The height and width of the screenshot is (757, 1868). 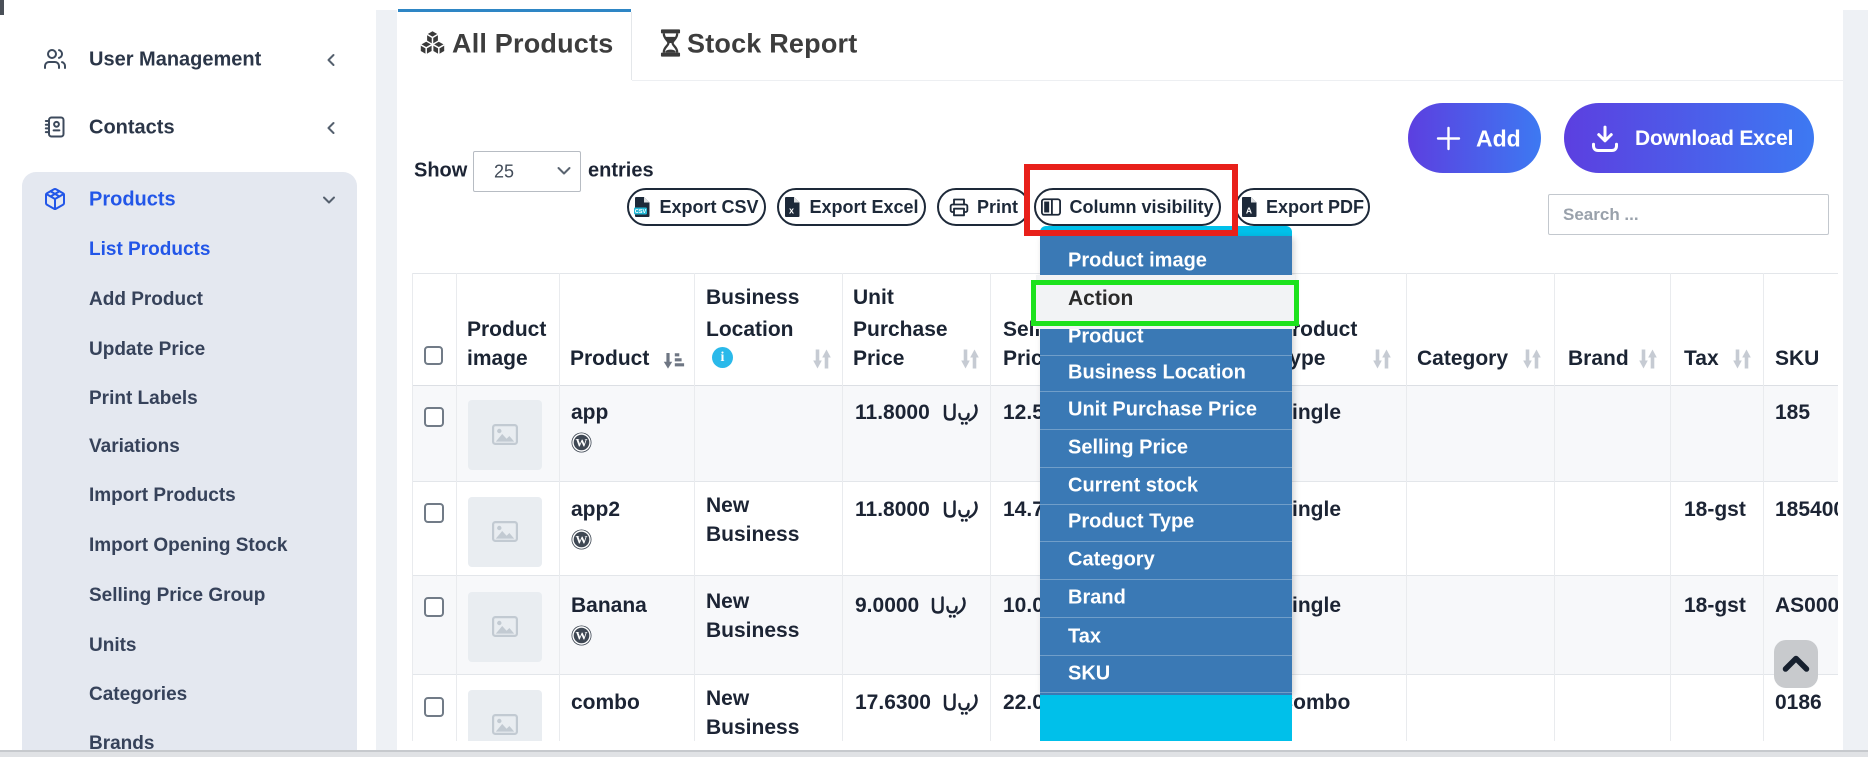 What do you see at coordinates (791, 211) in the screenshot?
I see `svg-text: x` at bounding box center [791, 211].